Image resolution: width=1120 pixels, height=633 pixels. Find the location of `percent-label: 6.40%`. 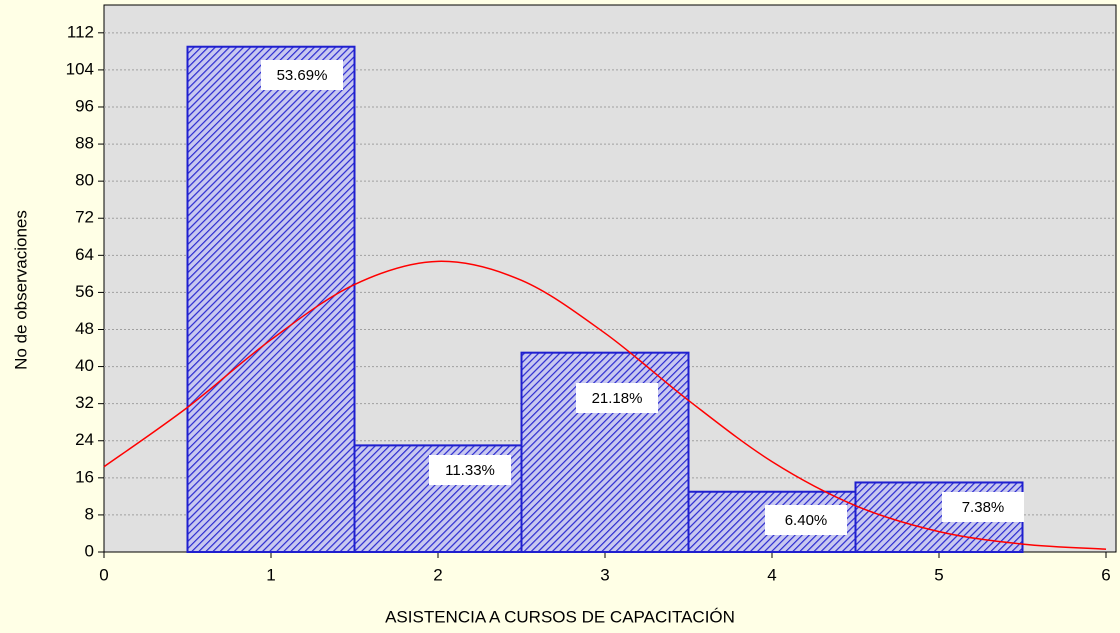

percent-label: 6.40% is located at coordinates (806, 520).